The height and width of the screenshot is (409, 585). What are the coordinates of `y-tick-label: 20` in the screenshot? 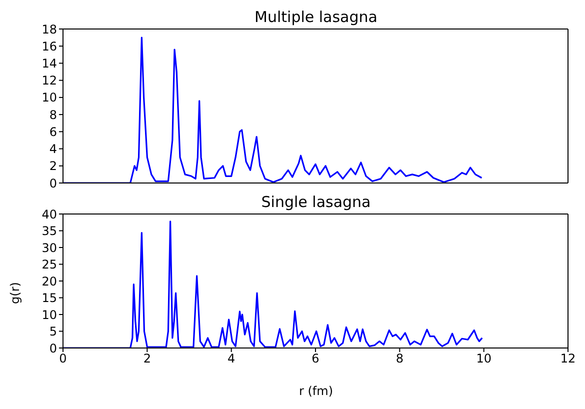 It's located at (49, 281).